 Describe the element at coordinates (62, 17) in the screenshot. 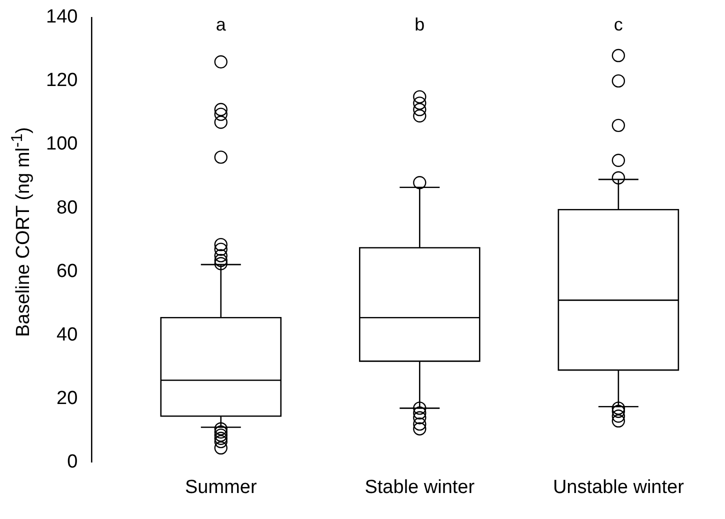

I see `y-tick-label: 140` at that location.